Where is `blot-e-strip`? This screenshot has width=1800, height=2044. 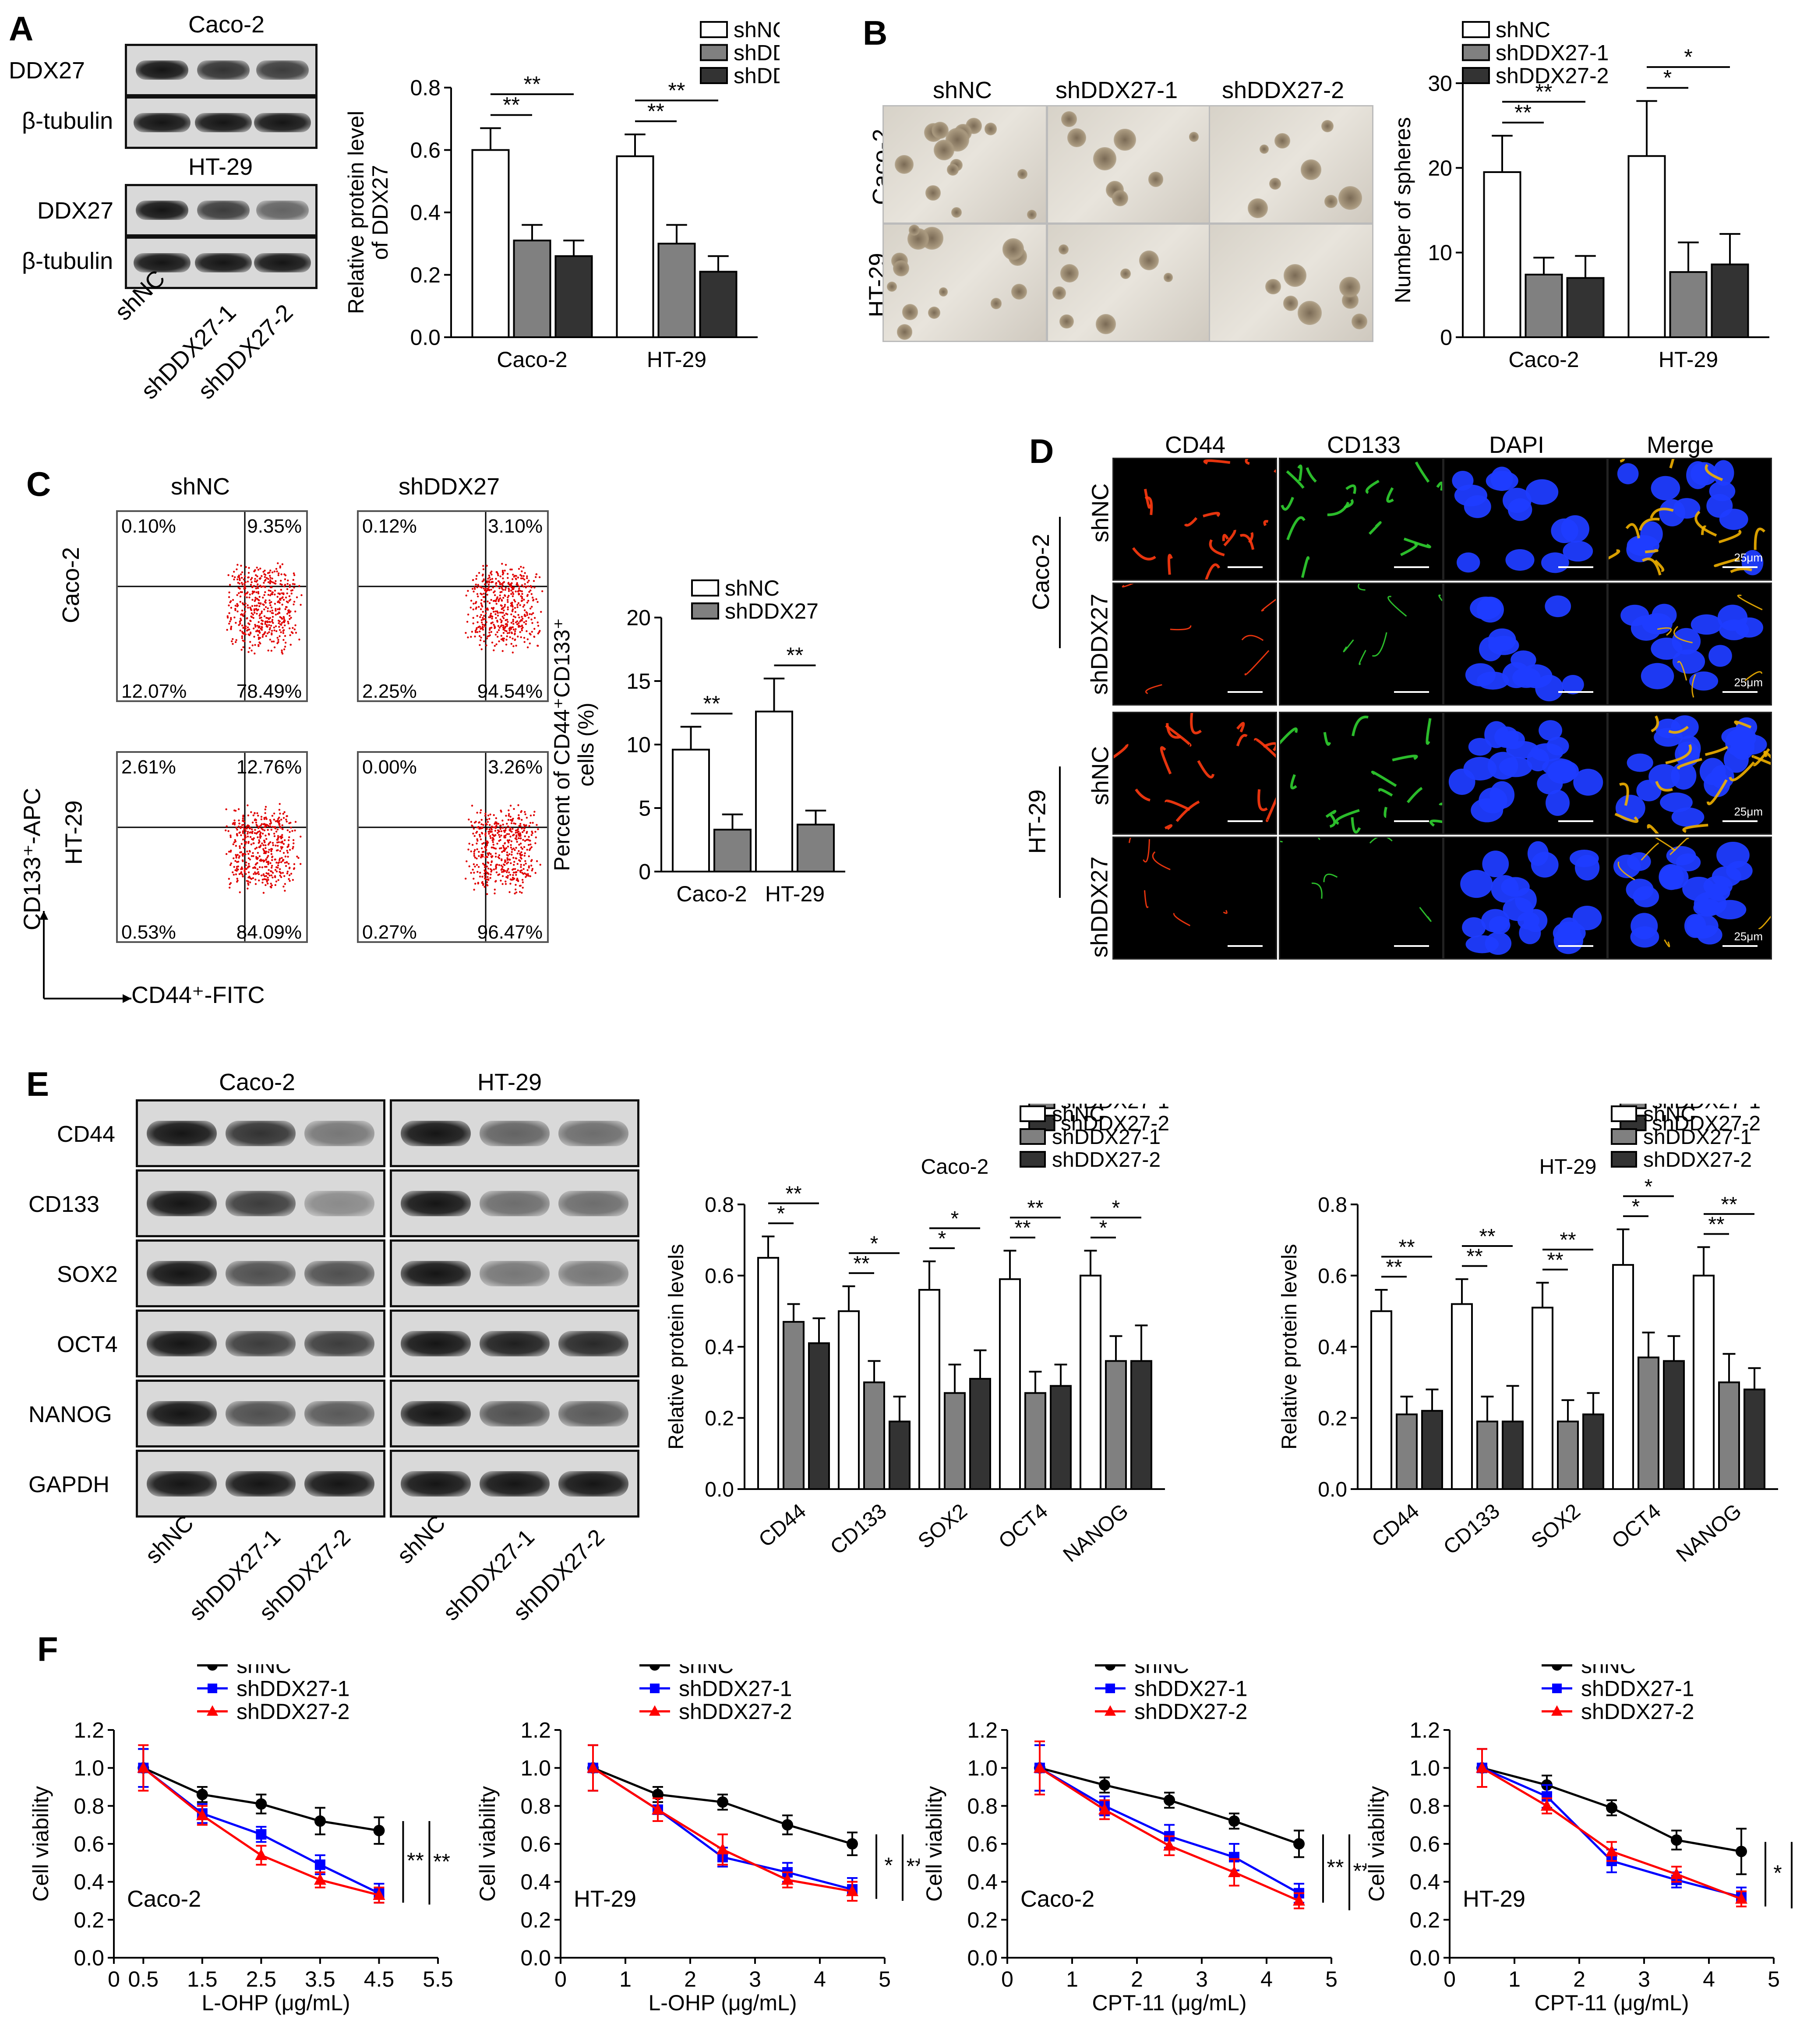
blot-e-strip is located at coordinates (514, 1343).